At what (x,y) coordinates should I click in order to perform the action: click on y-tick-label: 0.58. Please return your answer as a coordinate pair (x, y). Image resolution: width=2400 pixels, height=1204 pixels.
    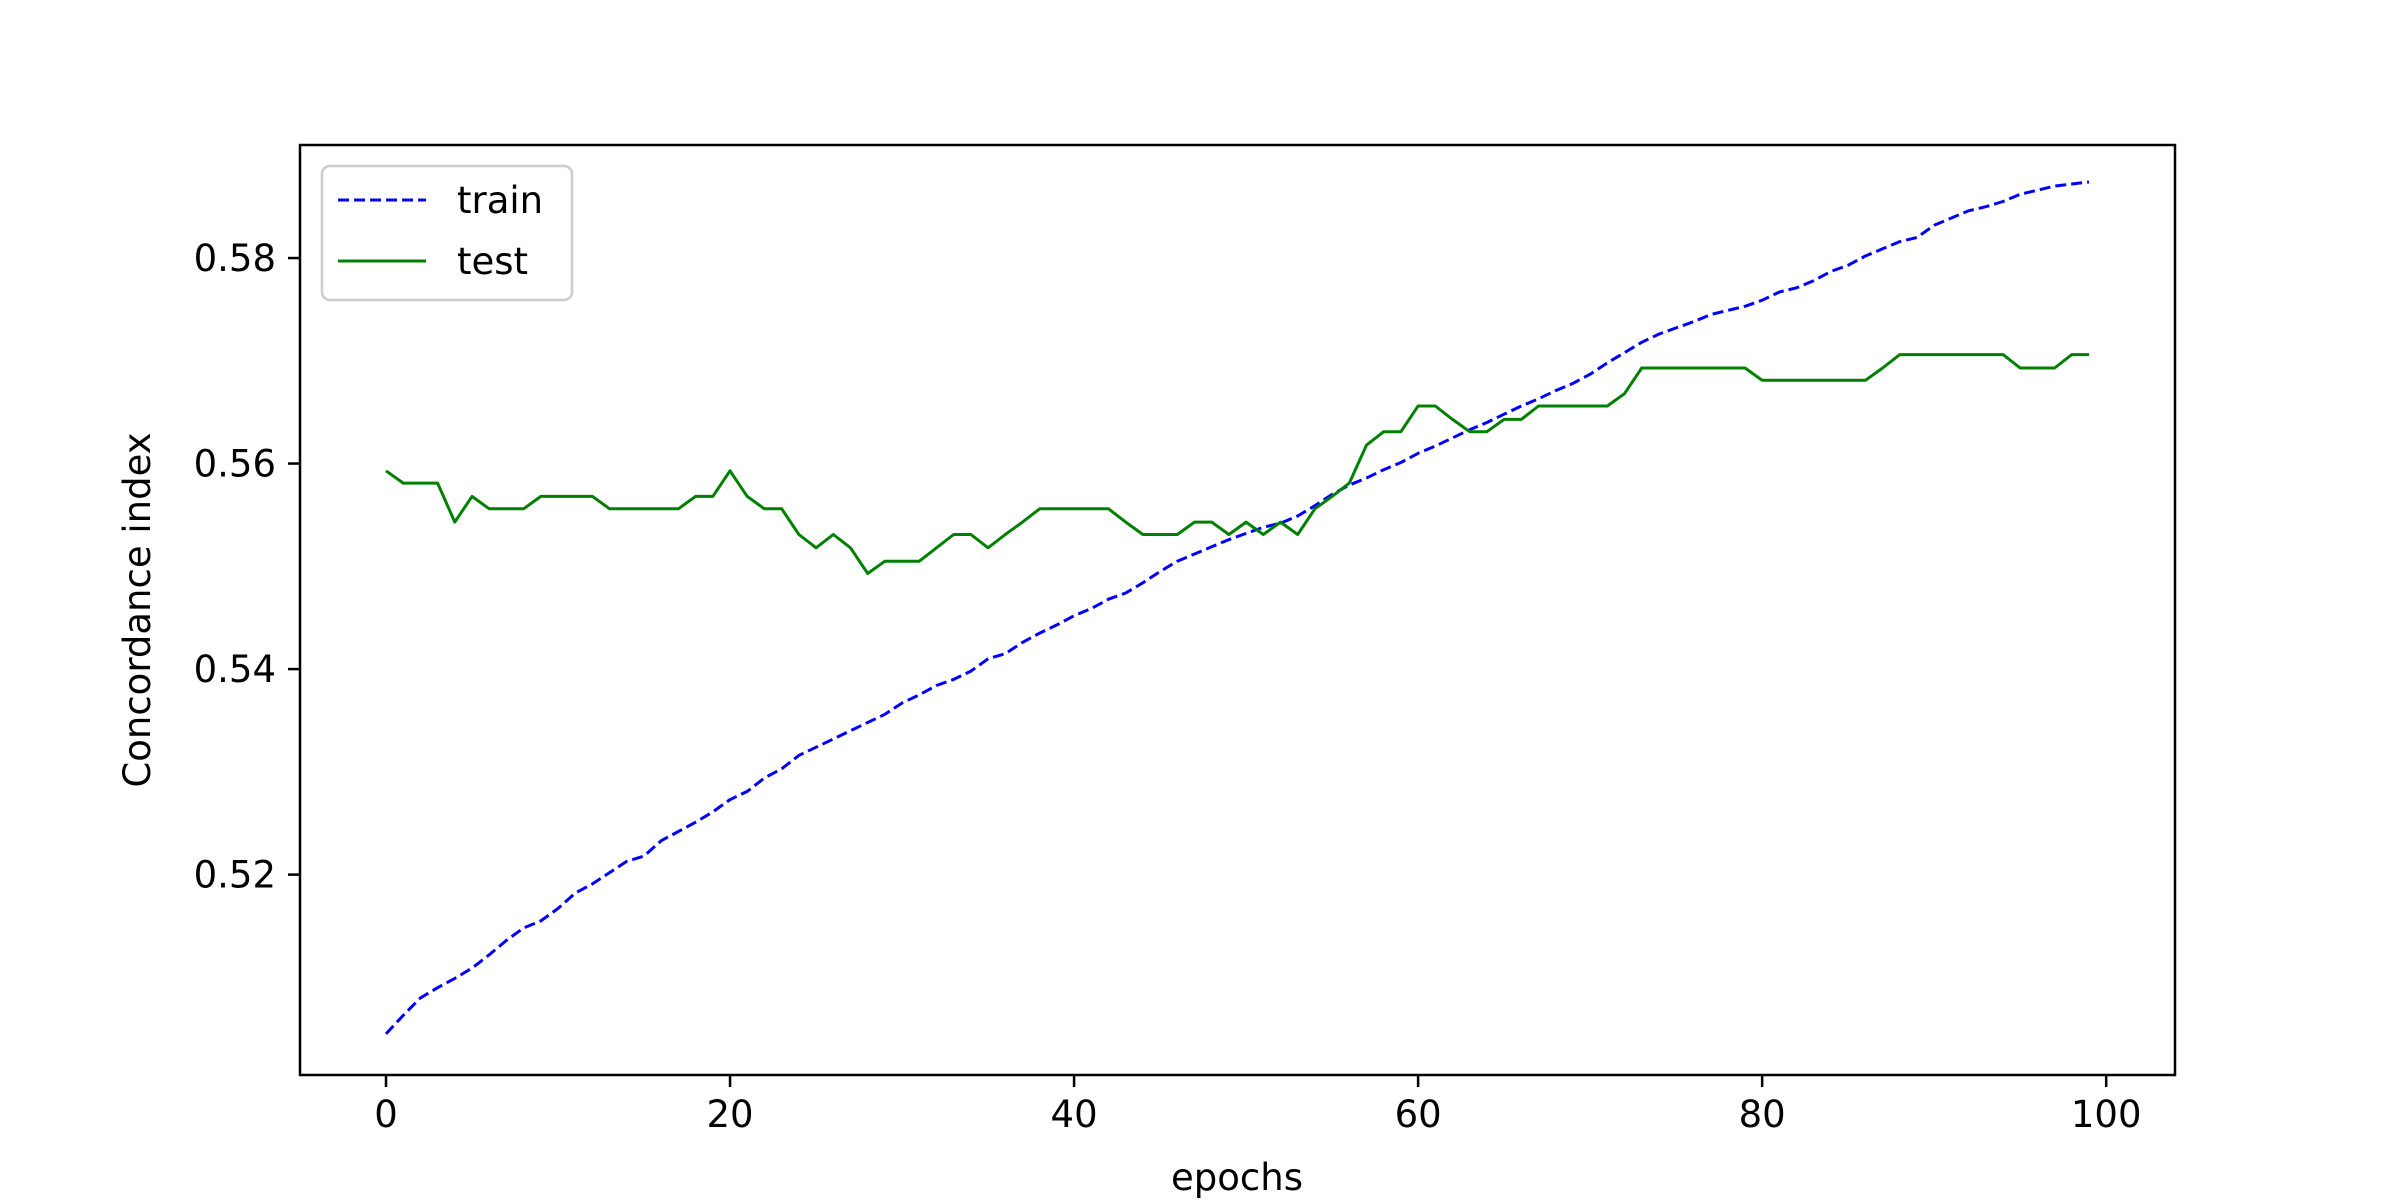
    Looking at the image, I should click on (235, 258).